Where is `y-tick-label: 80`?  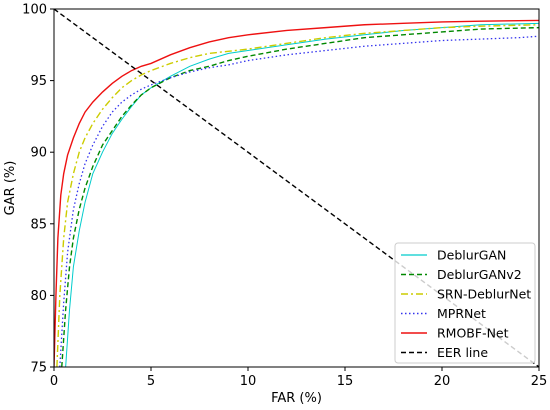
y-tick-label: 80 is located at coordinates (38, 296).